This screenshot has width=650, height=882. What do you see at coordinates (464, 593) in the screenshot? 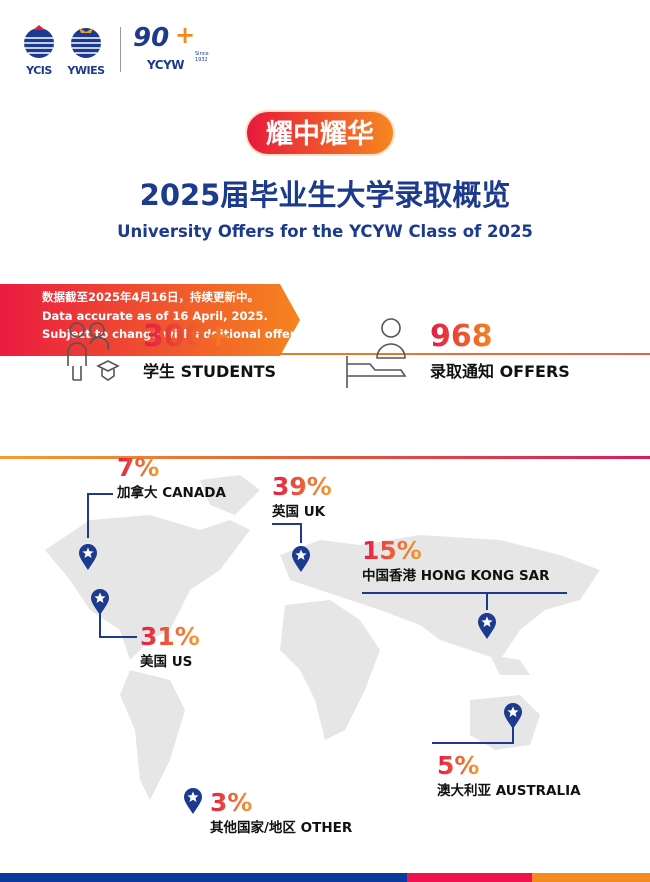
I see `hk-leader-line-h` at bounding box center [464, 593].